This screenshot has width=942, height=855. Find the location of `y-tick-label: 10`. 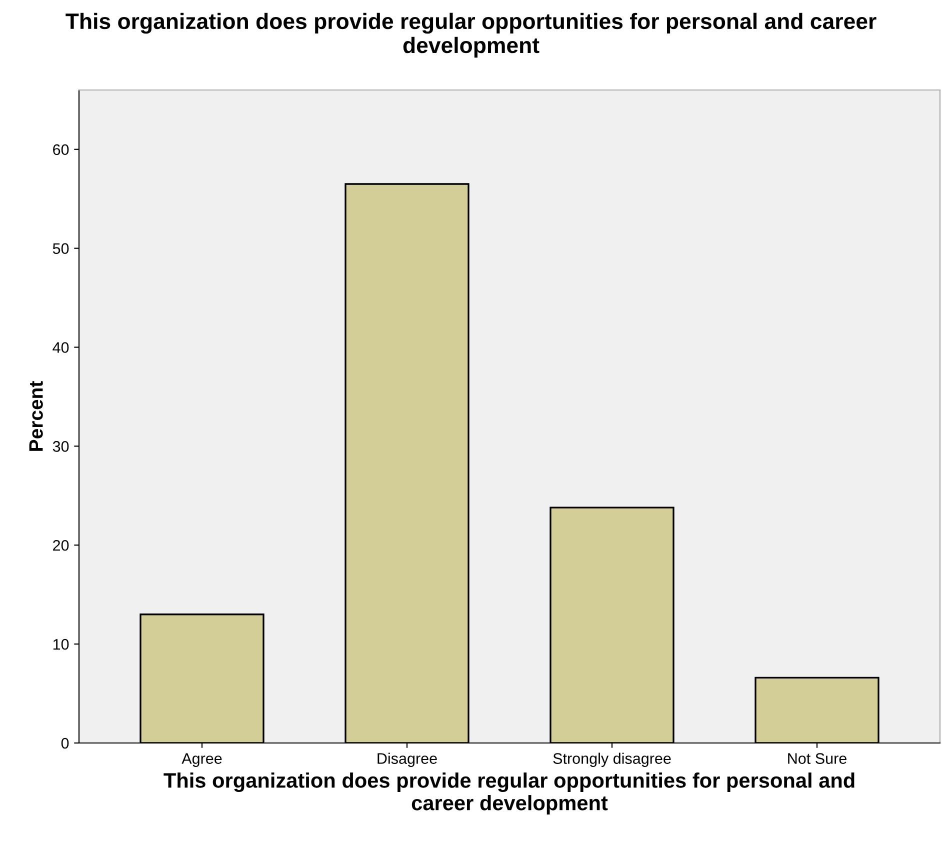

y-tick-label: 10 is located at coordinates (61, 644).